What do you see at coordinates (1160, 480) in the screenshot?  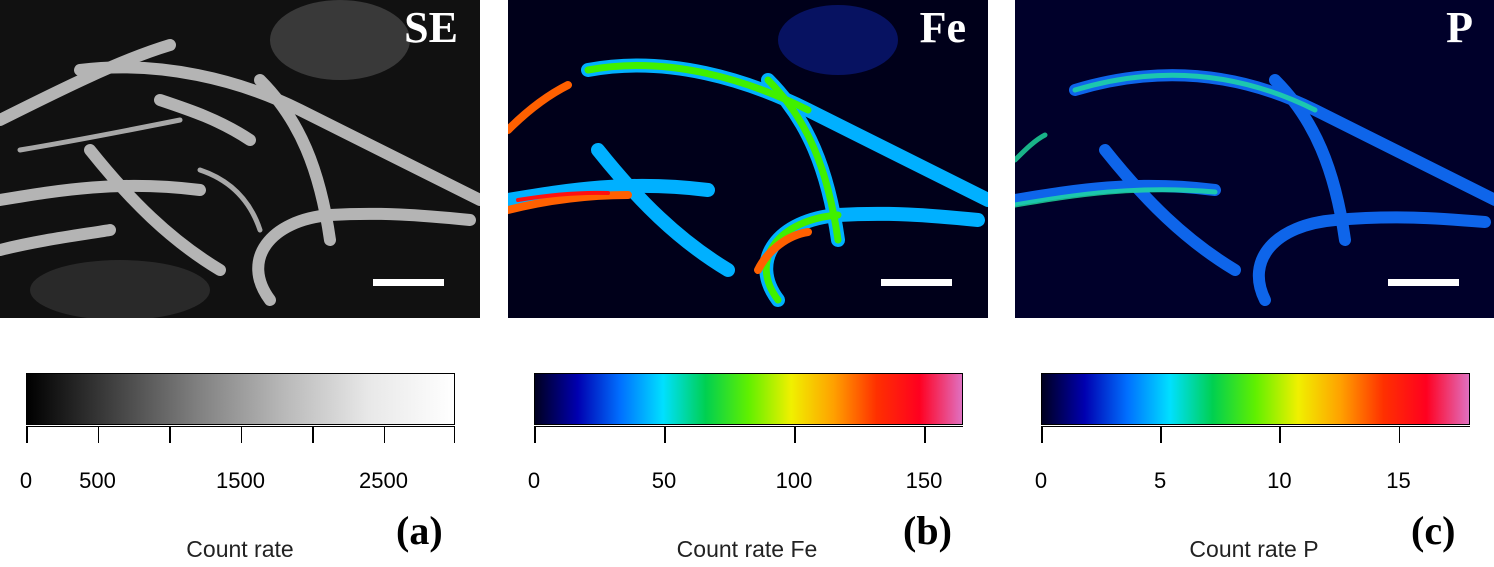 I see `colorbar-tick-label: 5` at bounding box center [1160, 480].